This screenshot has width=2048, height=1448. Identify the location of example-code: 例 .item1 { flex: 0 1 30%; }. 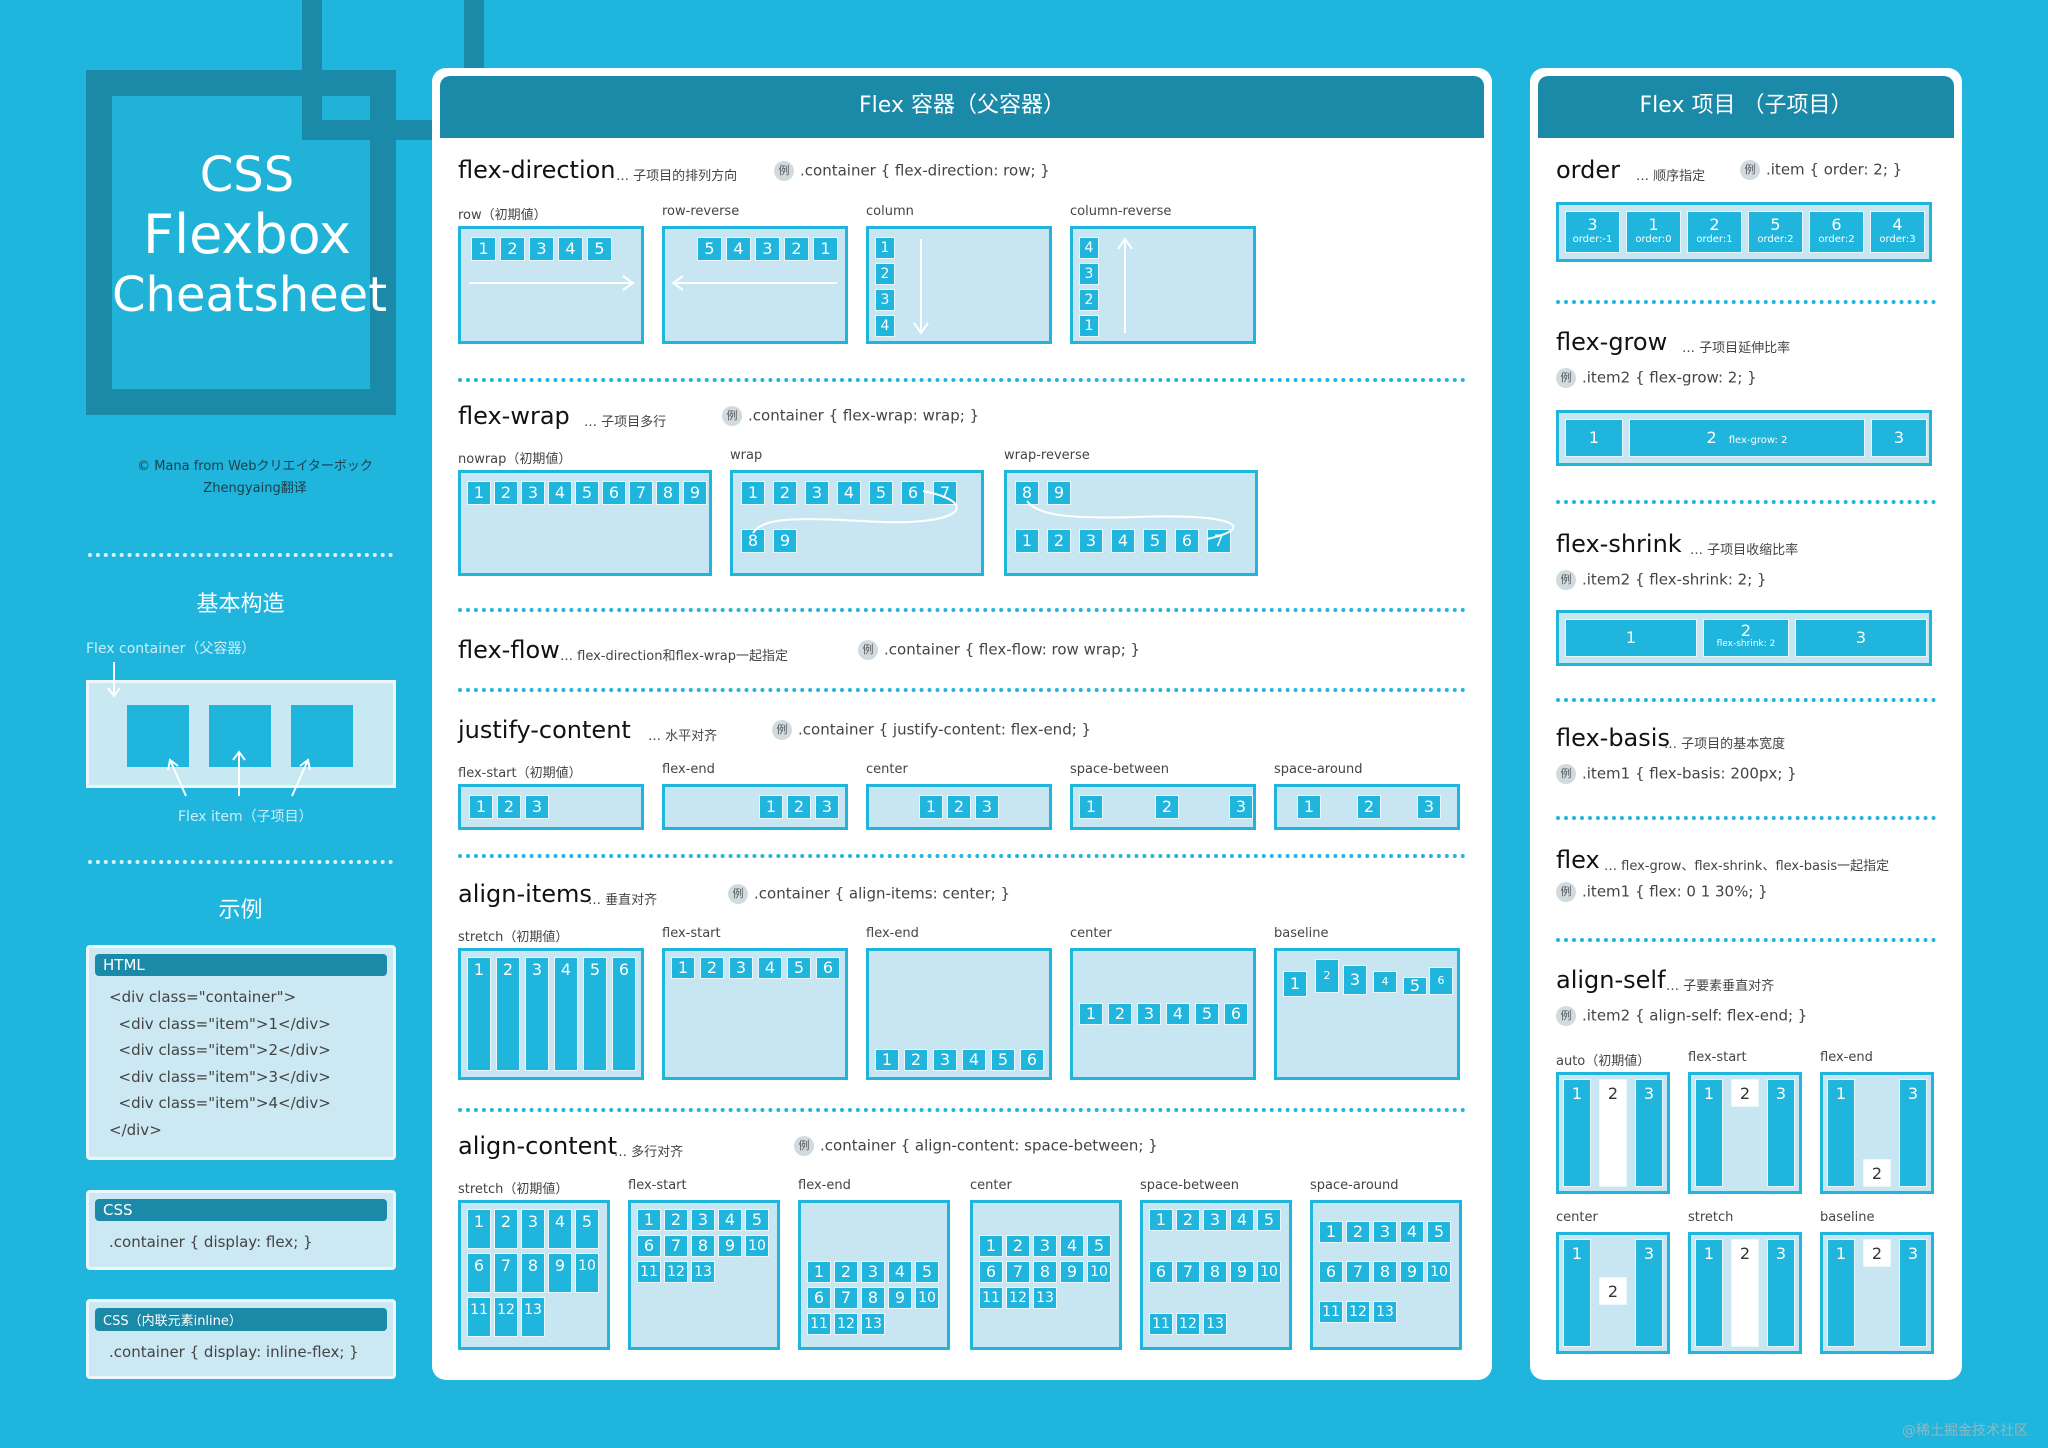
(1662, 892).